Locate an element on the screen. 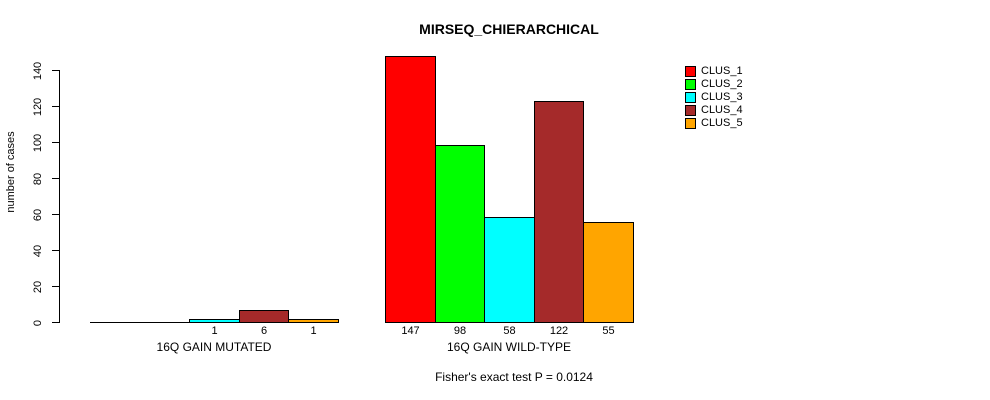  bar-value-label: 122 is located at coordinates (559, 331).